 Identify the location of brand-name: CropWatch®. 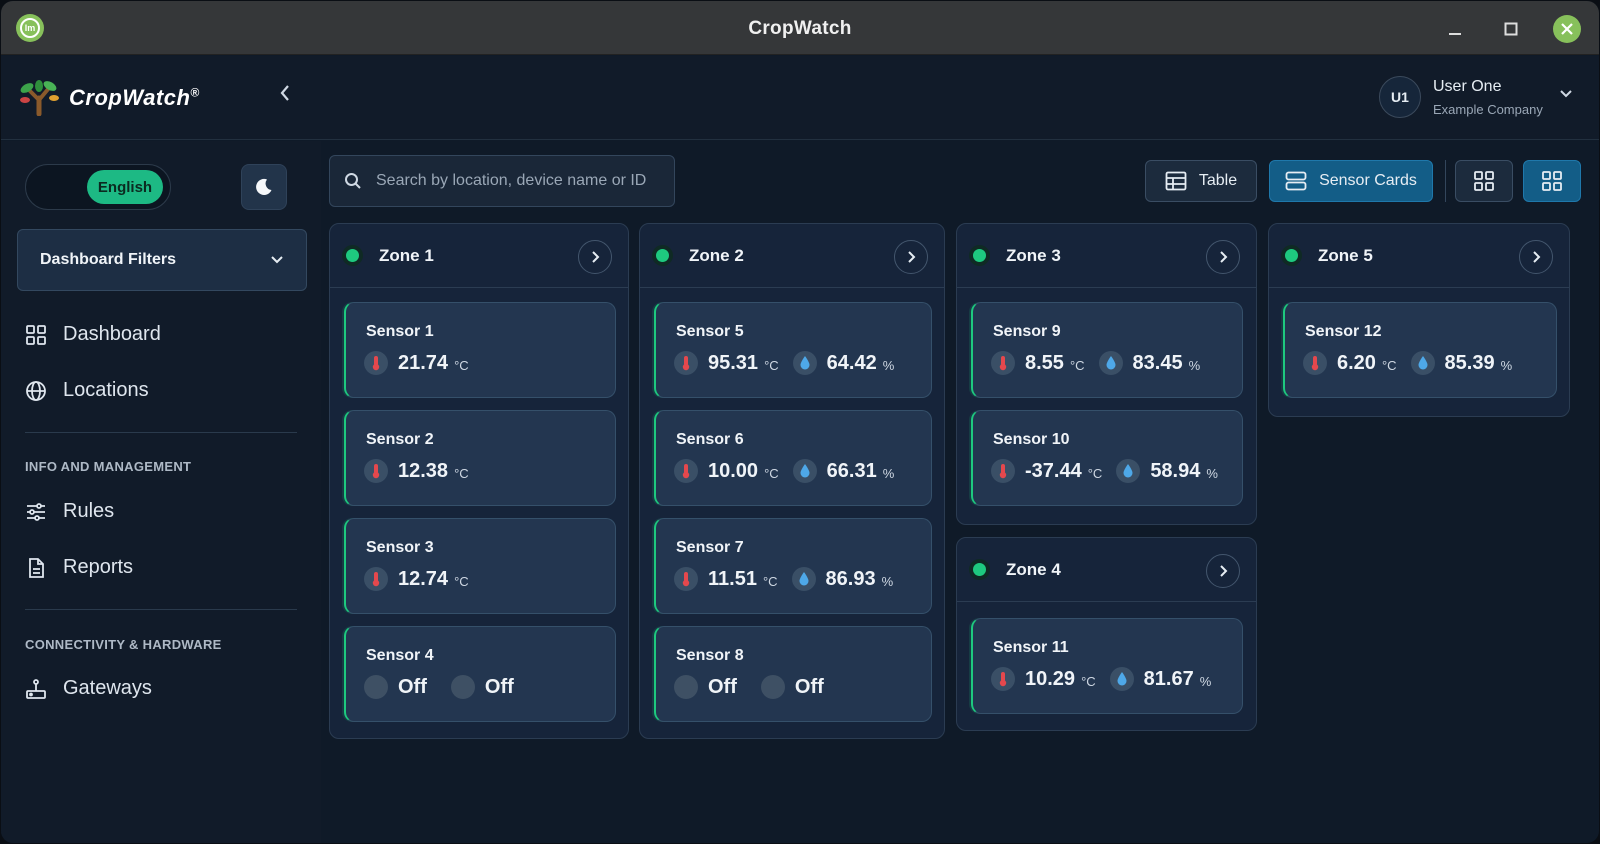
(134, 97).